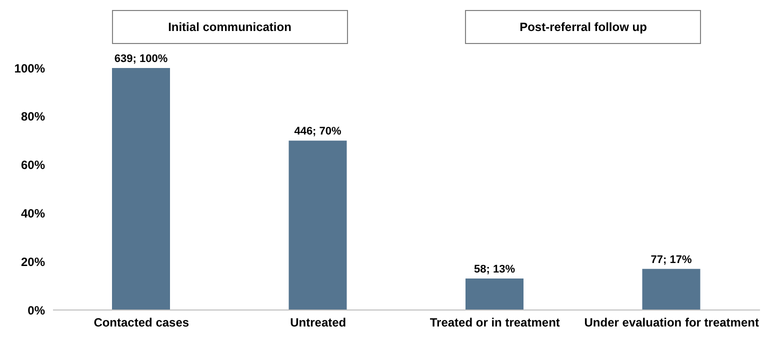 This screenshot has height=351, width=776. I want to click on x-tick-label: Treated or in treatment, so click(495, 323).